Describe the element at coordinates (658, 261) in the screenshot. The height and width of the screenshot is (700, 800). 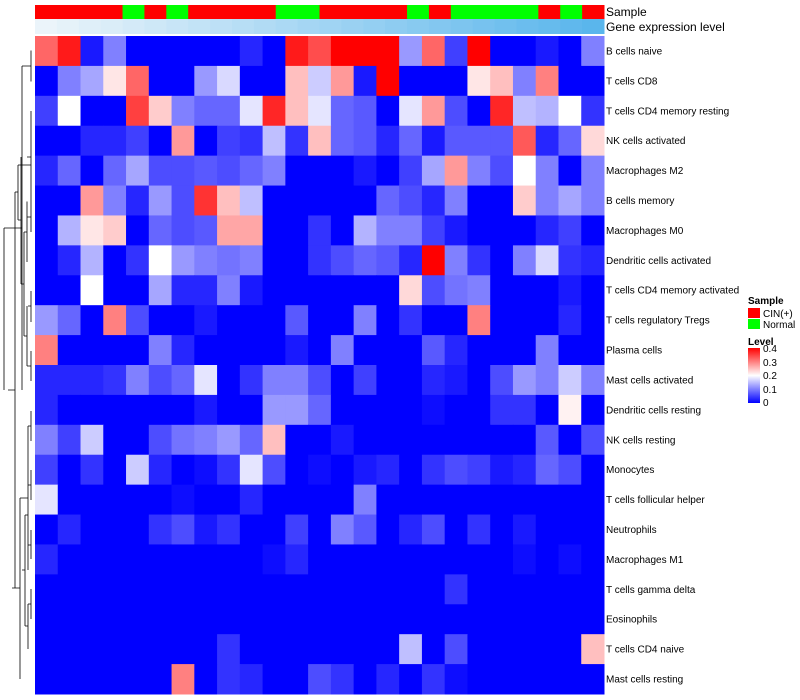
I see `row-label: Dendritic cells activated` at that location.